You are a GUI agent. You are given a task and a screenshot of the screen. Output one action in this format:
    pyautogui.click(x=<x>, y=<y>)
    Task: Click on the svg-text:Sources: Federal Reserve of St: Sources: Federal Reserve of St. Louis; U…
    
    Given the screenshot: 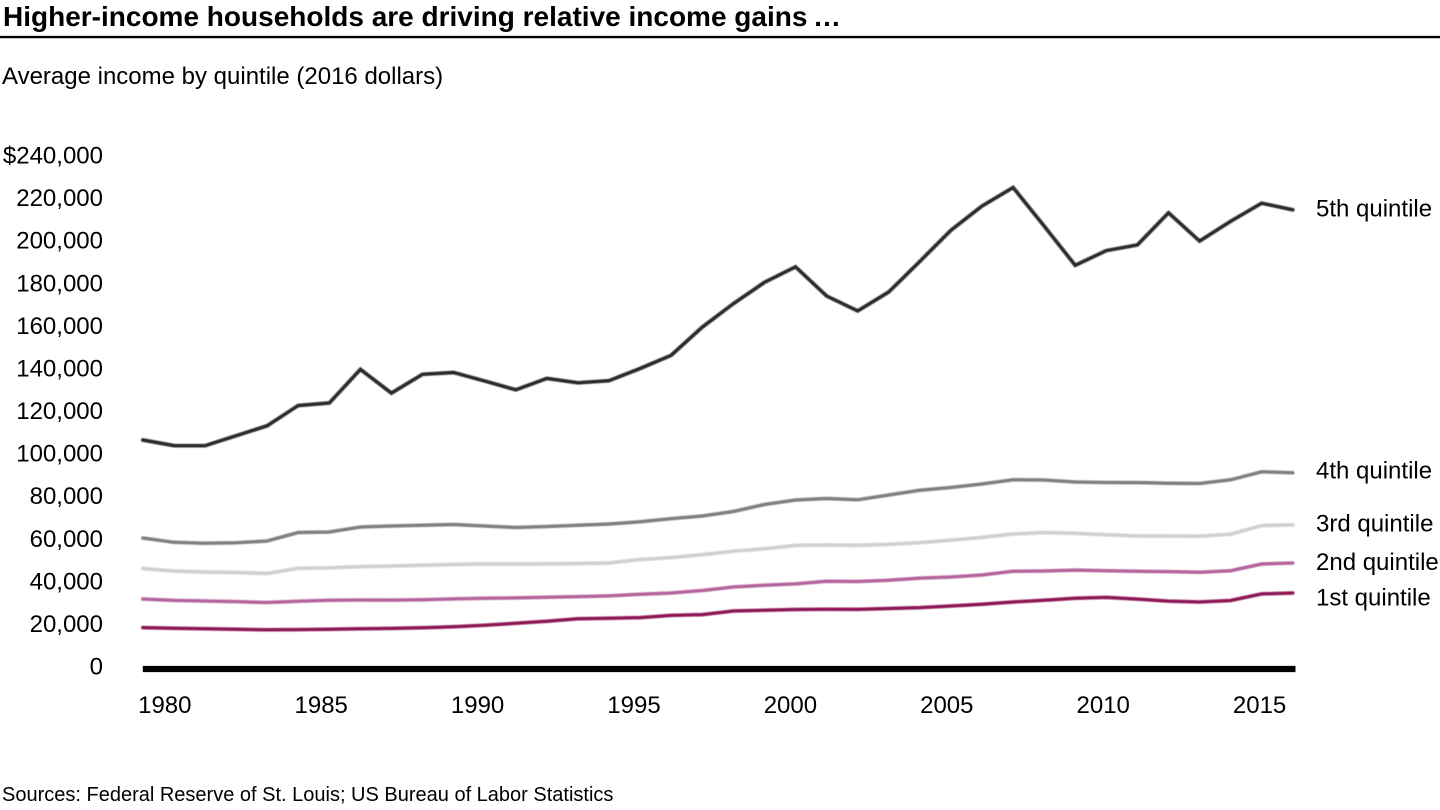 What is the action you would take?
    pyautogui.click(x=307, y=795)
    